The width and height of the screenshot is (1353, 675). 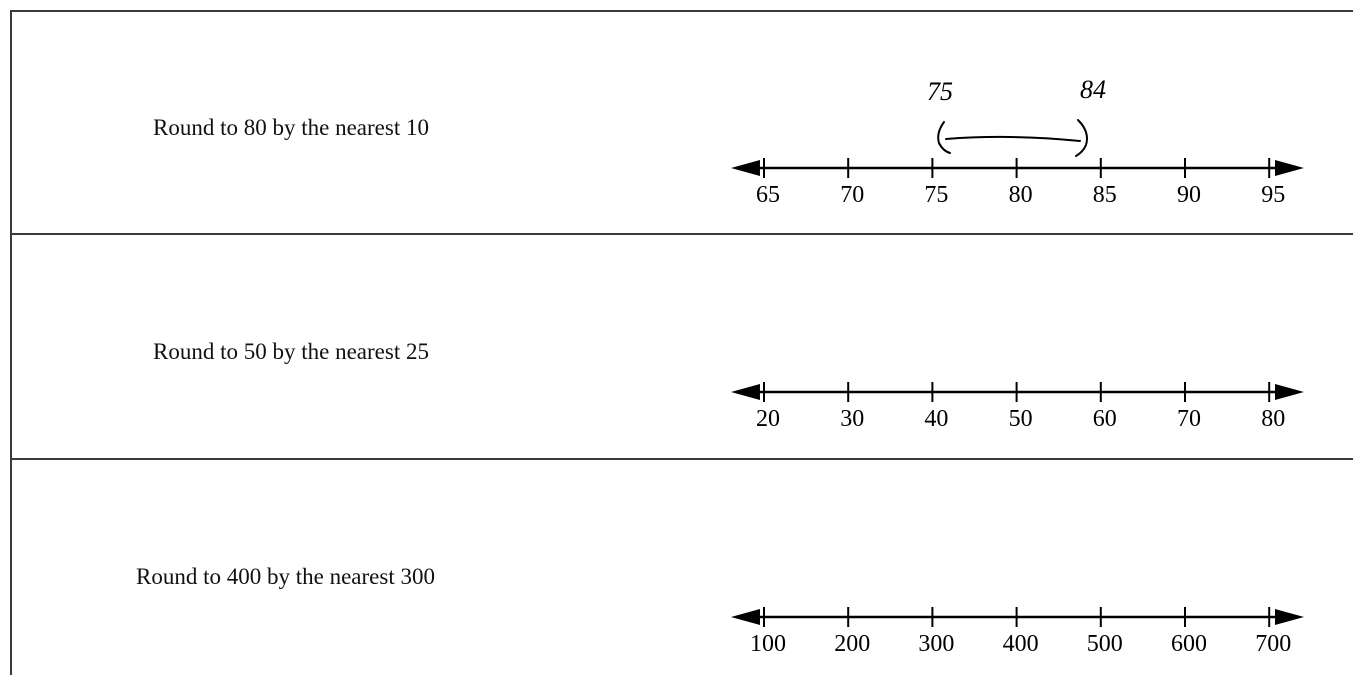 I want to click on row-2-axis, so click(x=1017, y=392).